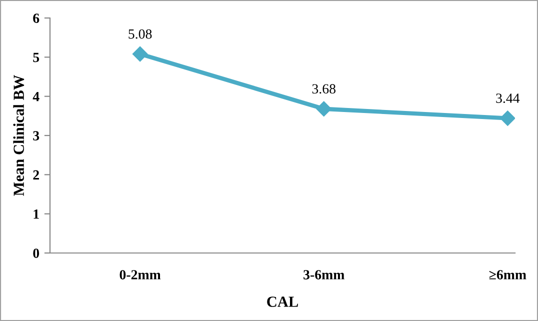 Image resolution: width=538 pixels, height=321 pixels. I want to click on x-tick-label: 3-6mm, so click(324, 275).